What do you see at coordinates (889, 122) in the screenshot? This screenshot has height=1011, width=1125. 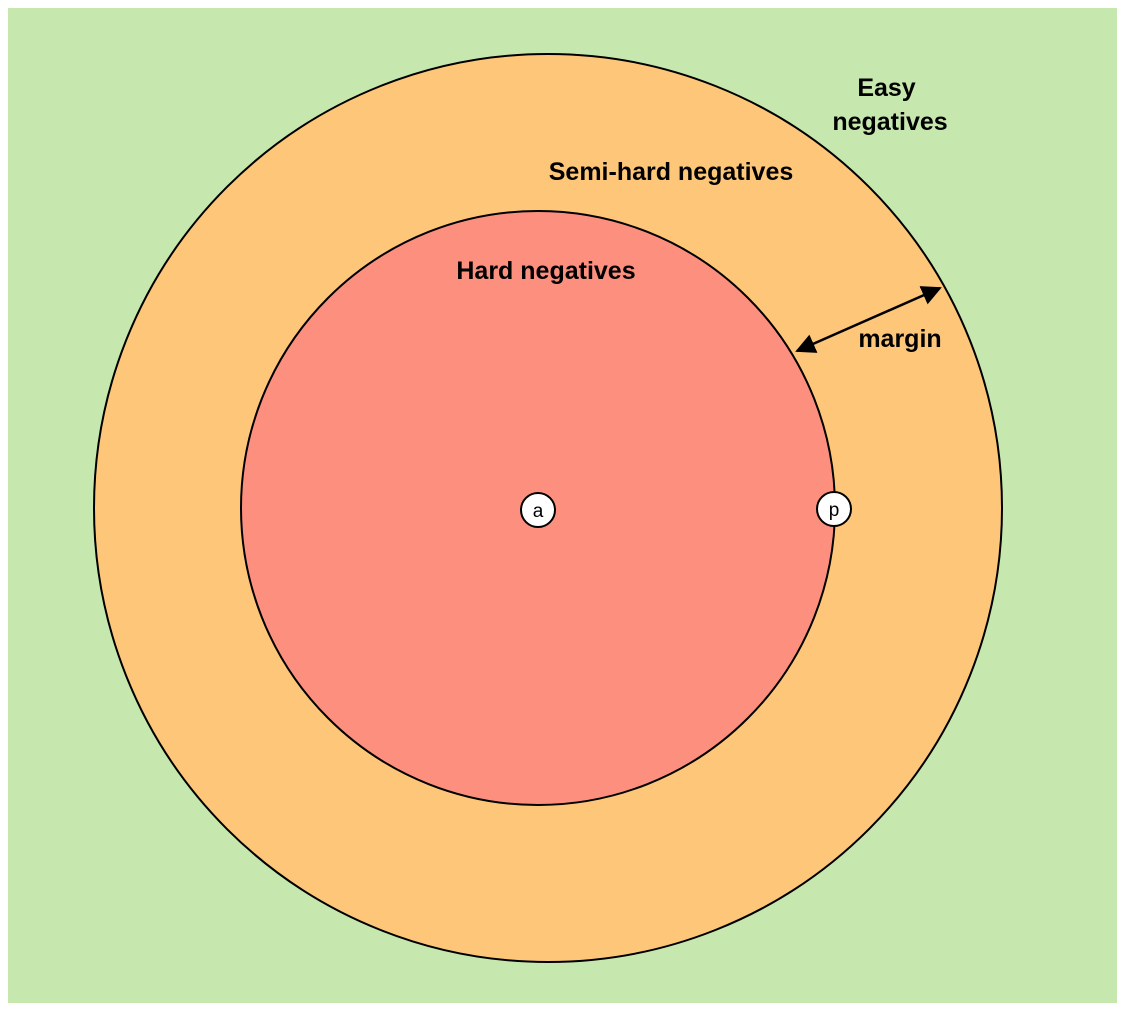 I see `easy-negatives-label-line2: negatives` at bounding box center [889, 122].